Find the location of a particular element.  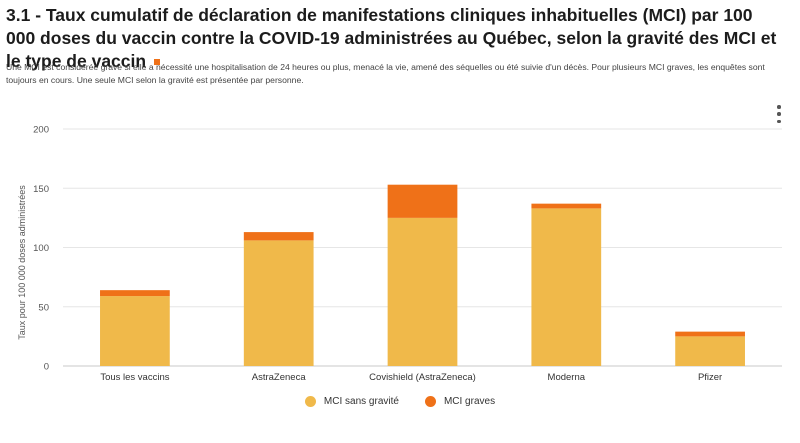

y-tick-label: 150 is located at coordinates (41, 189).